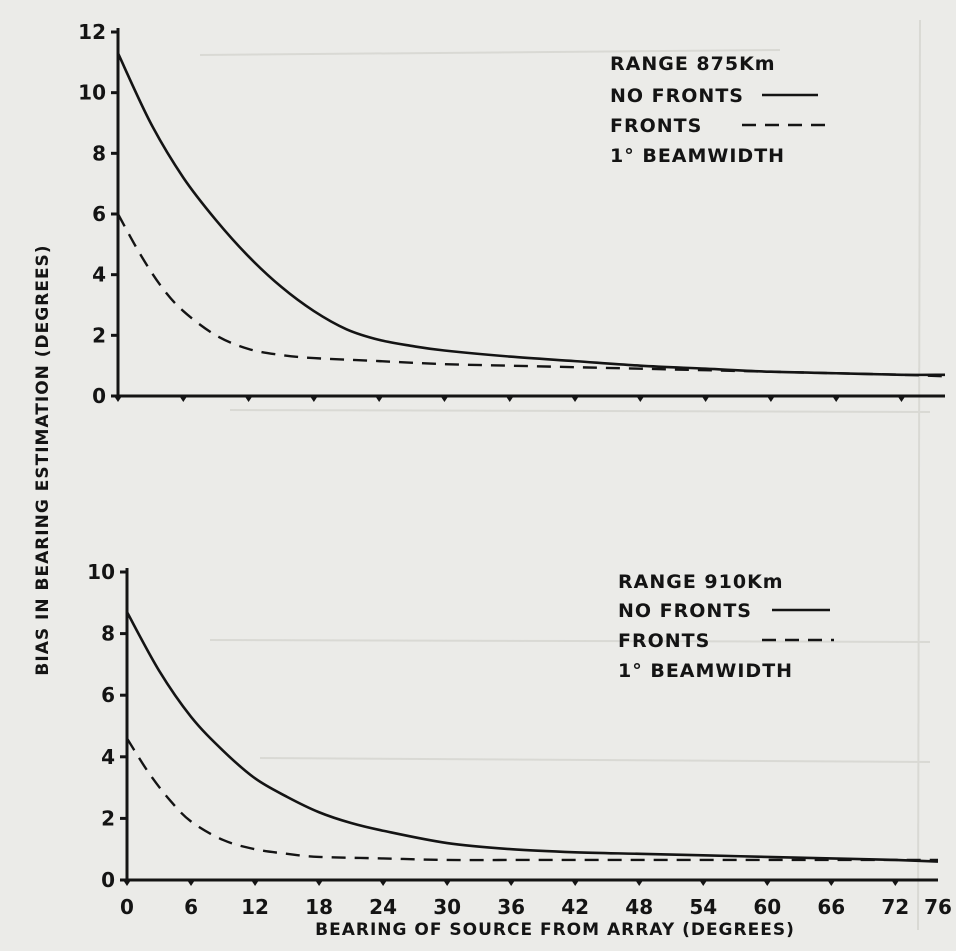  I want to click on top-y-tick-label: 4, so click(99, 275).